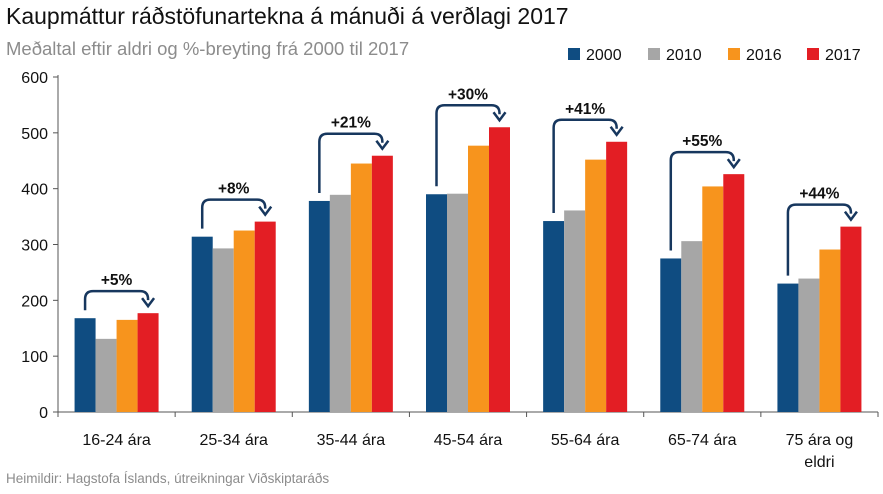  I want to click on change-label: +21%, so click(351, 123).